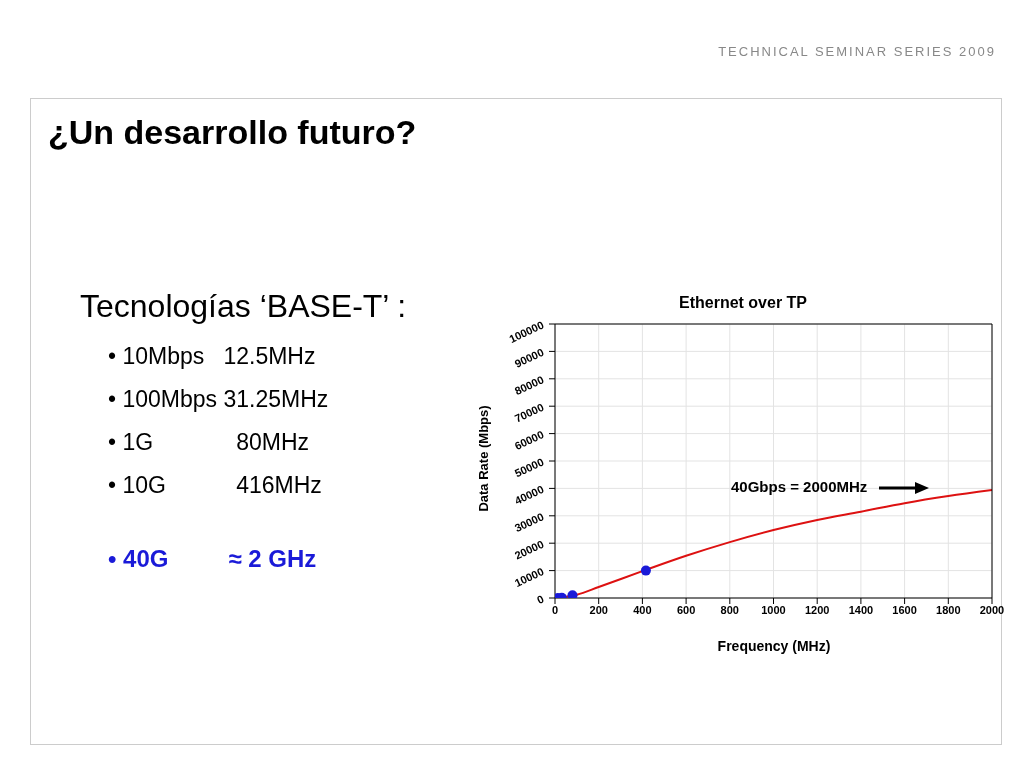 The height and width of the screenshot is (768, 1024). Describe the element at coordinates (215, 485) in the screenshot. I see `text: • 10G 416MHz` at that location.